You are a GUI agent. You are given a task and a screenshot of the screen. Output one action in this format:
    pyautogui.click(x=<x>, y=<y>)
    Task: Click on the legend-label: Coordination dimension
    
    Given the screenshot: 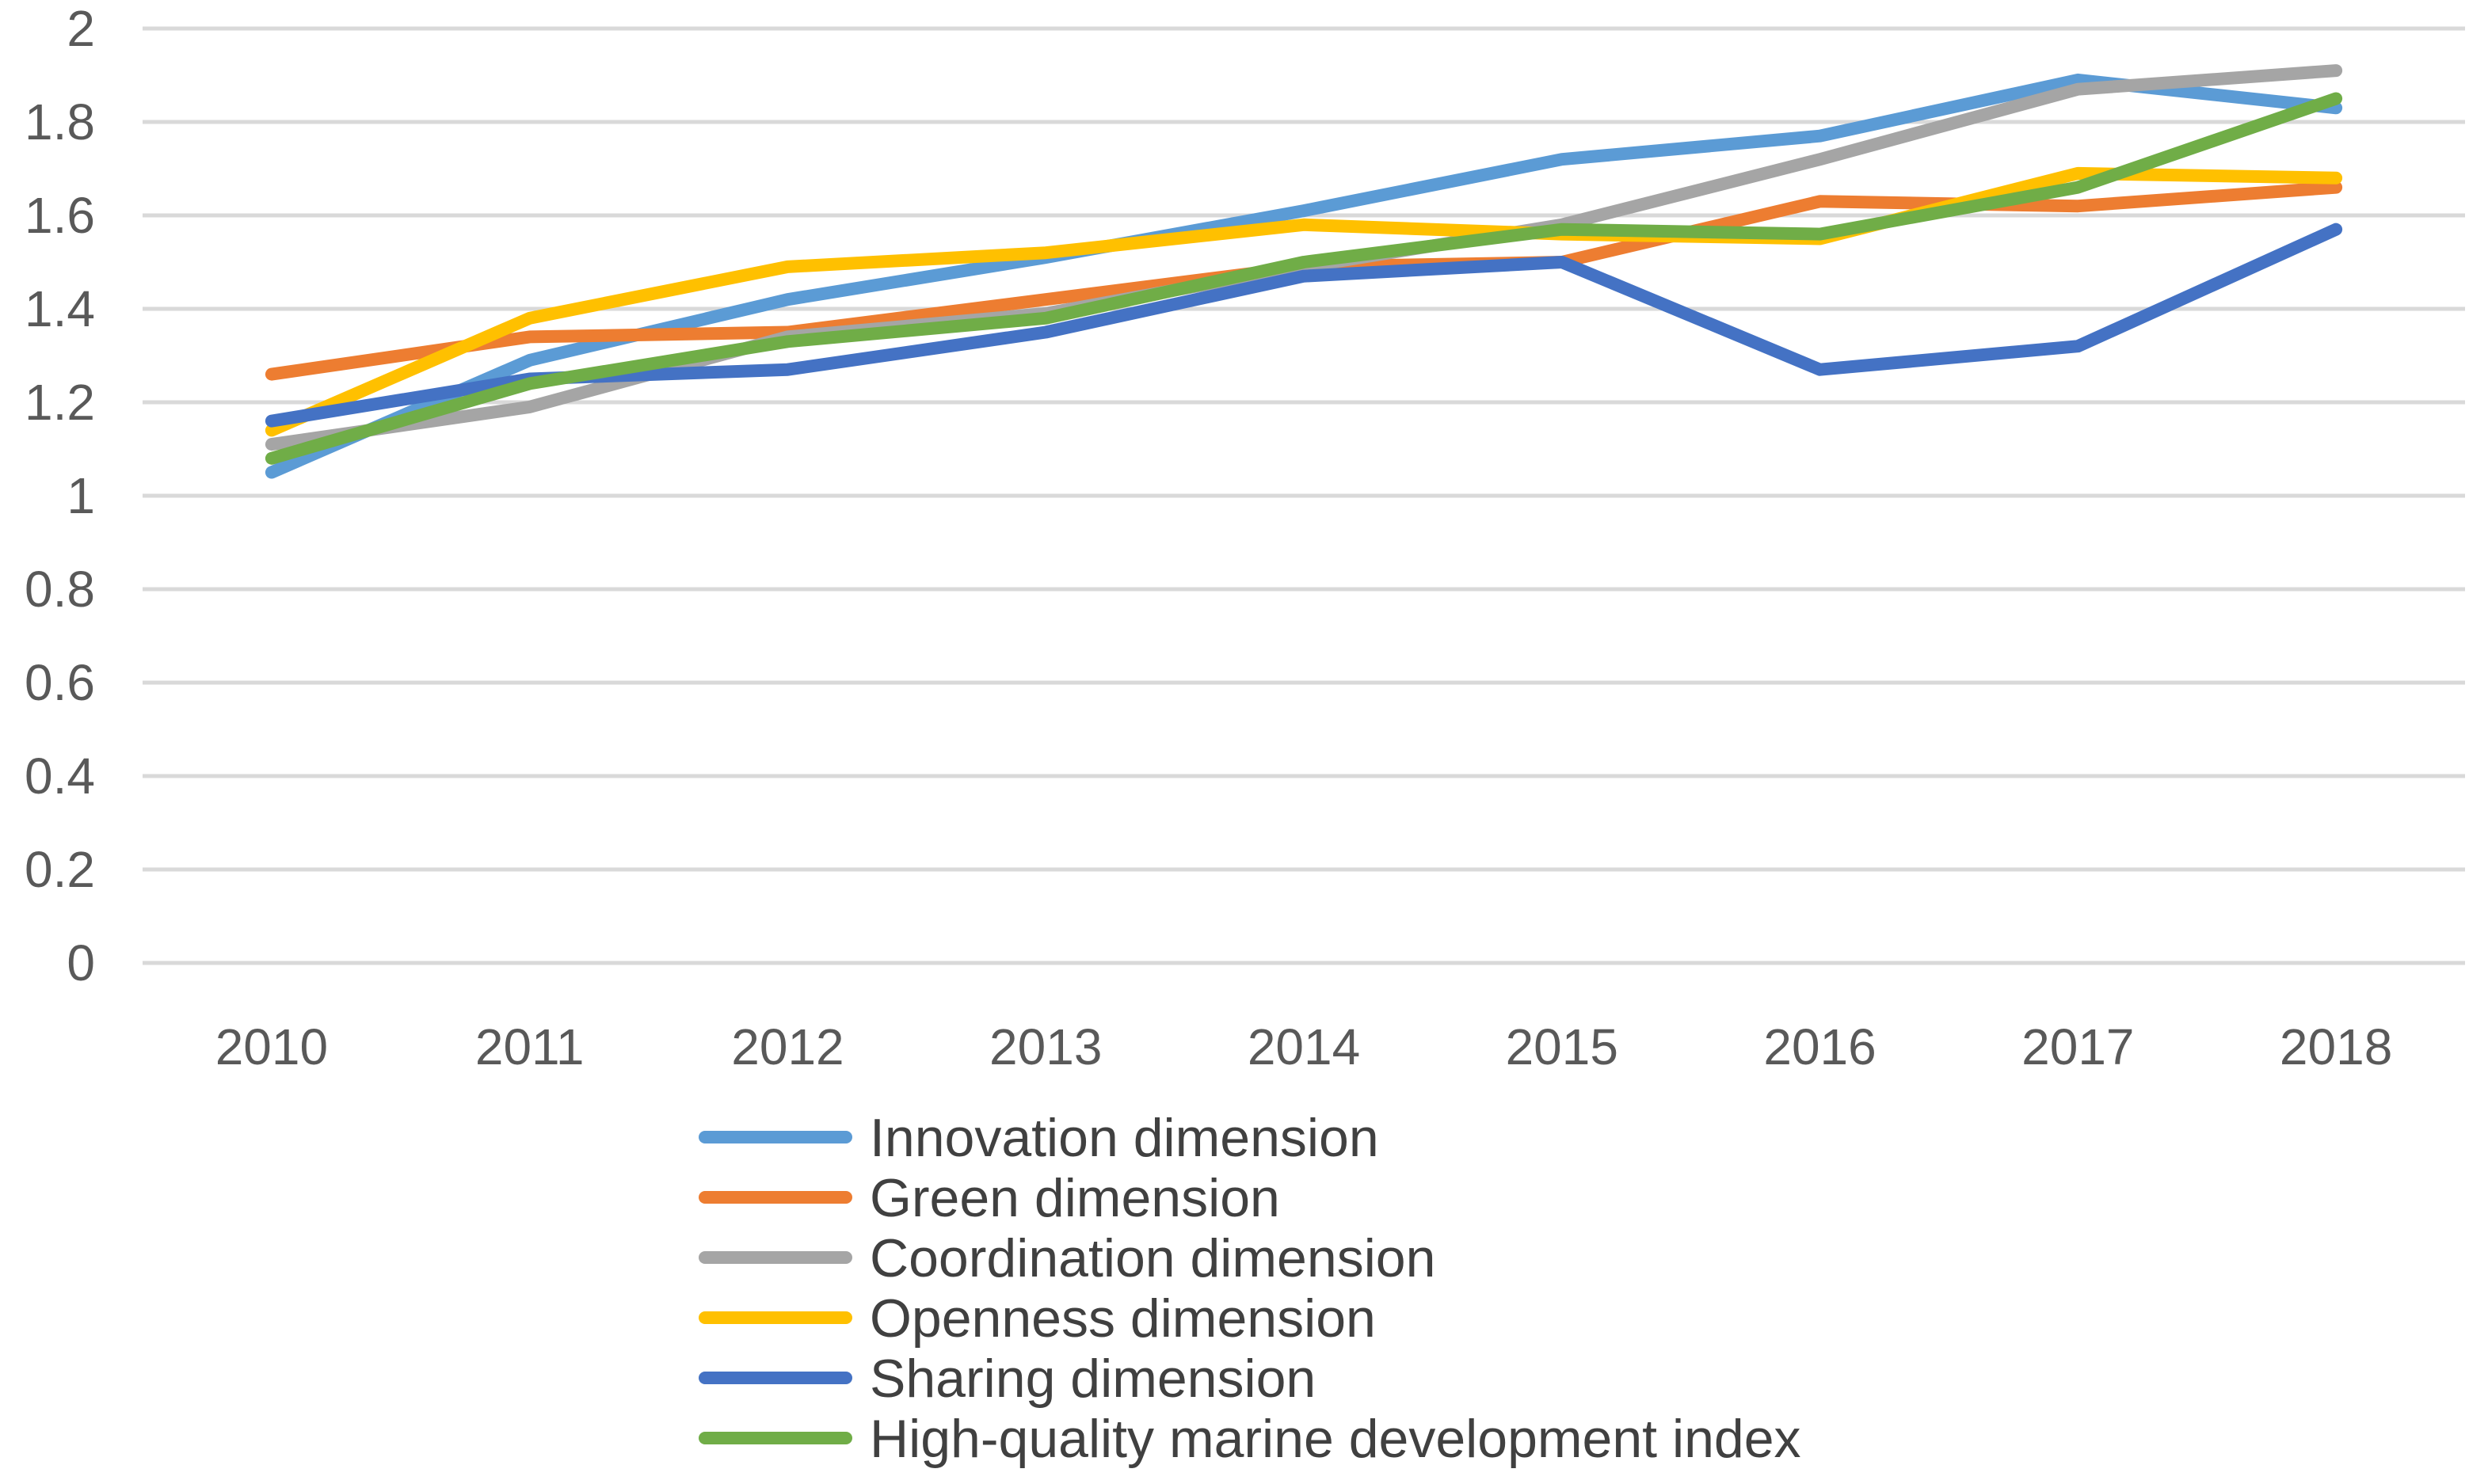 What is the action you would take?
    pyautogui.click(x=1152, y=1258)
    